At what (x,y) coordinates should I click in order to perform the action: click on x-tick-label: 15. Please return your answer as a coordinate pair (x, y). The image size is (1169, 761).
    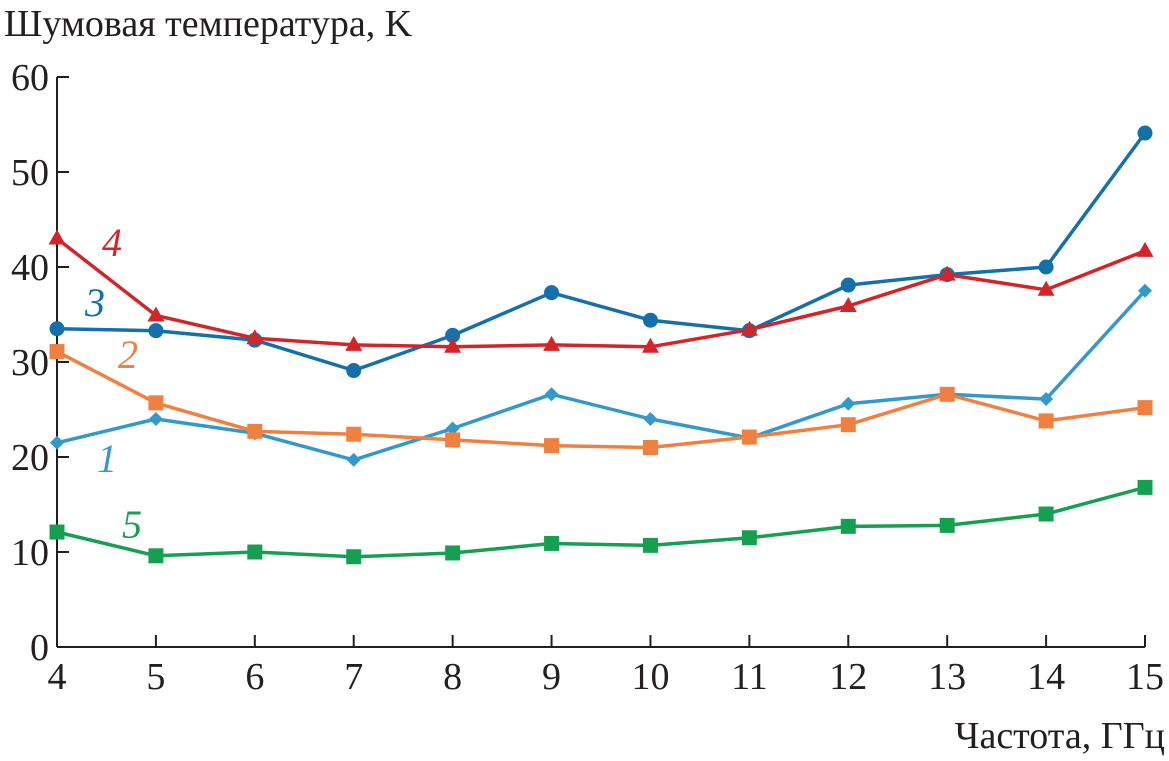
    Looking at the image, I should click on (1145, 677).